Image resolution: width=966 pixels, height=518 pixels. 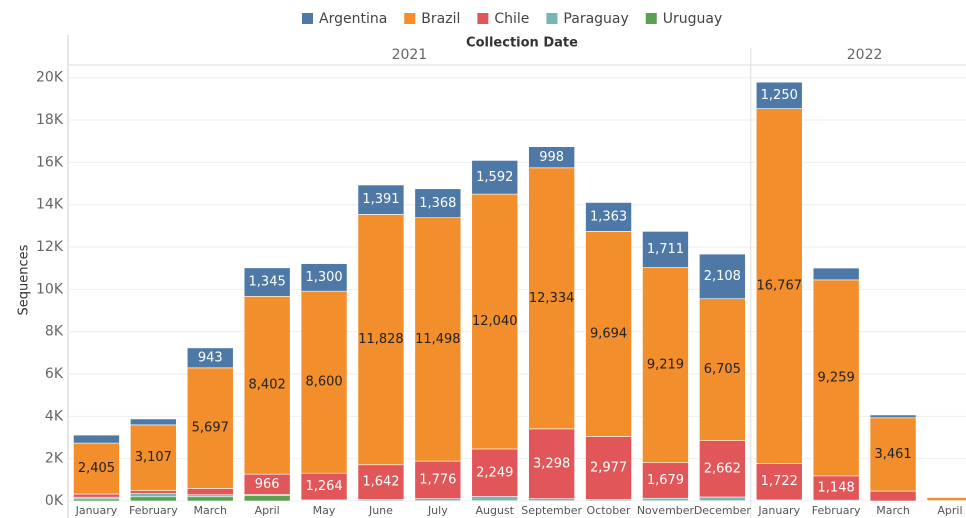 What do you see at coordinates (353, 19) in the screenshot?
I see `legend-label: Argentina` at bounding box center [353, 19].